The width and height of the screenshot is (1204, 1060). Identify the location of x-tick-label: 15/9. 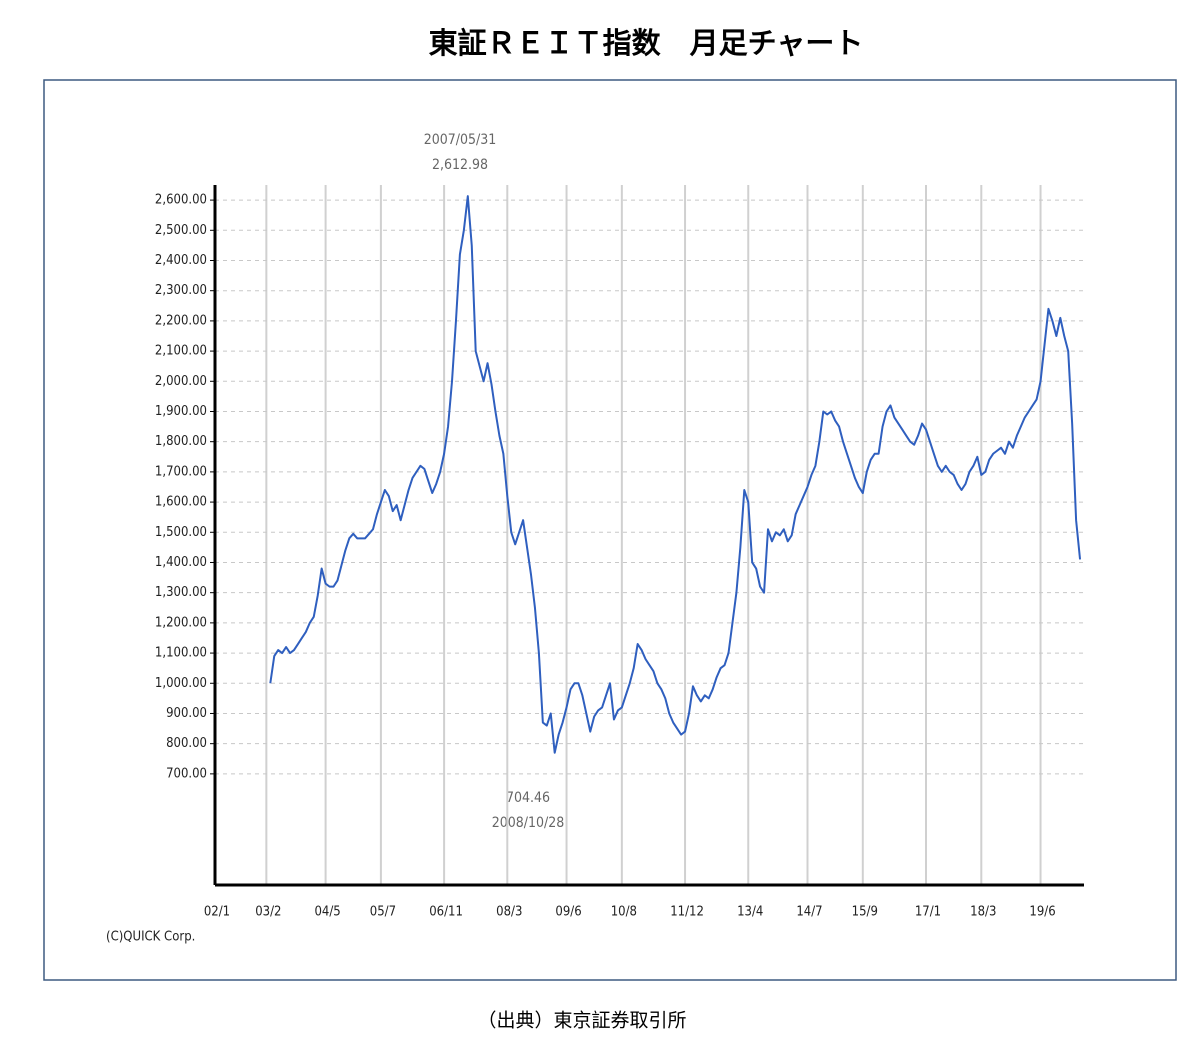
(865, 912).